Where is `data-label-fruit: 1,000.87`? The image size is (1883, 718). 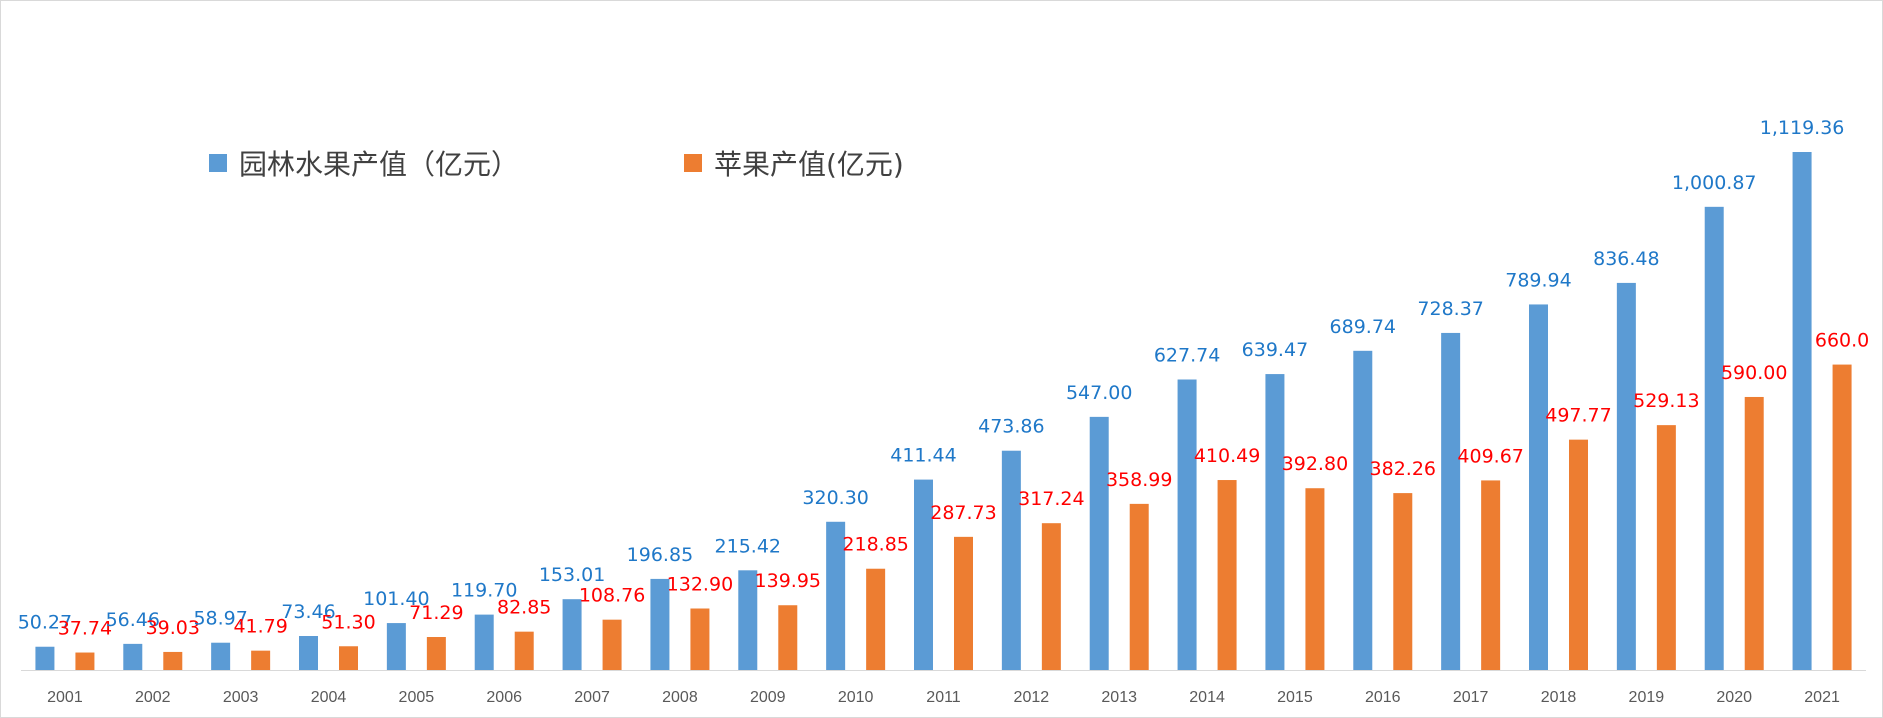 data-label-fruit: 1,000.87 is located at coordinates (1714, 183).